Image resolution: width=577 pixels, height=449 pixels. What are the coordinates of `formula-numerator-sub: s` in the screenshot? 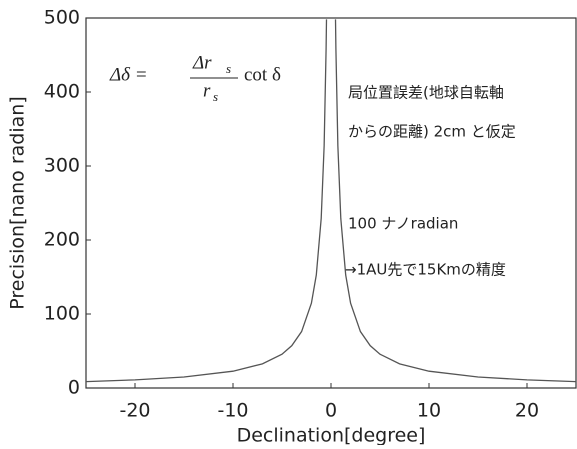 It's located at (228, 68).